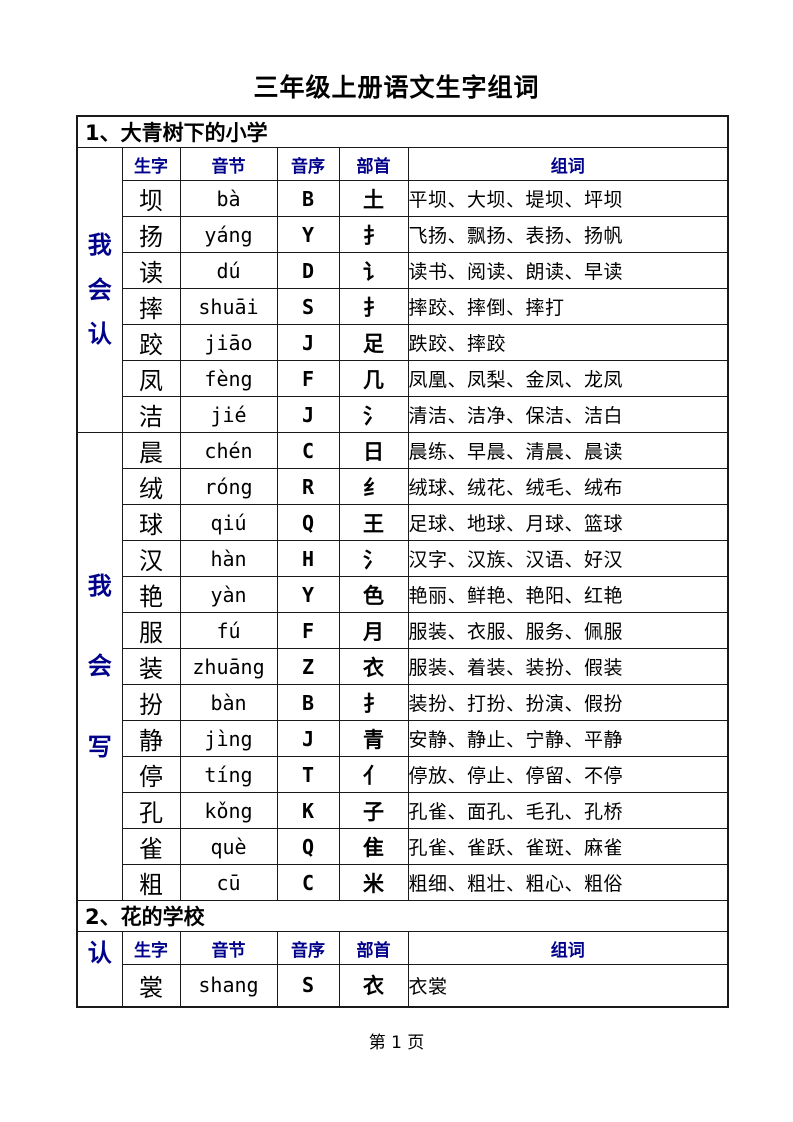 The height and width of the screenshot is (1122, 793). Describe the element at coordinates (568, 846) in the screenshot. I see `words-cell: 孔雀、雀跃、雀斑、麻雀` at that location.